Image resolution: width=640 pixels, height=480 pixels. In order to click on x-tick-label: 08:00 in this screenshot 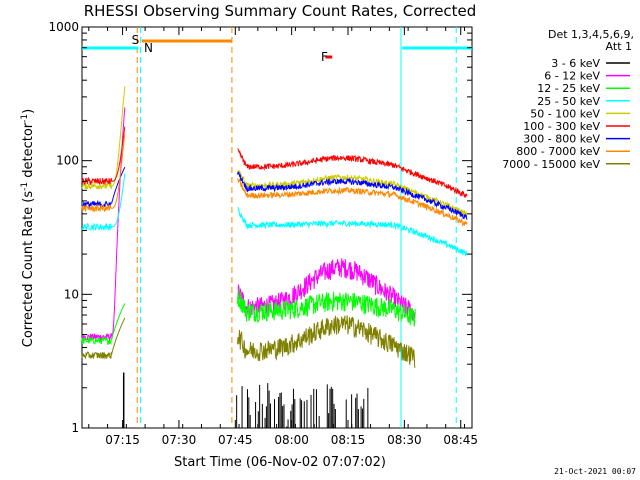, I will do `click(291, 440)`.